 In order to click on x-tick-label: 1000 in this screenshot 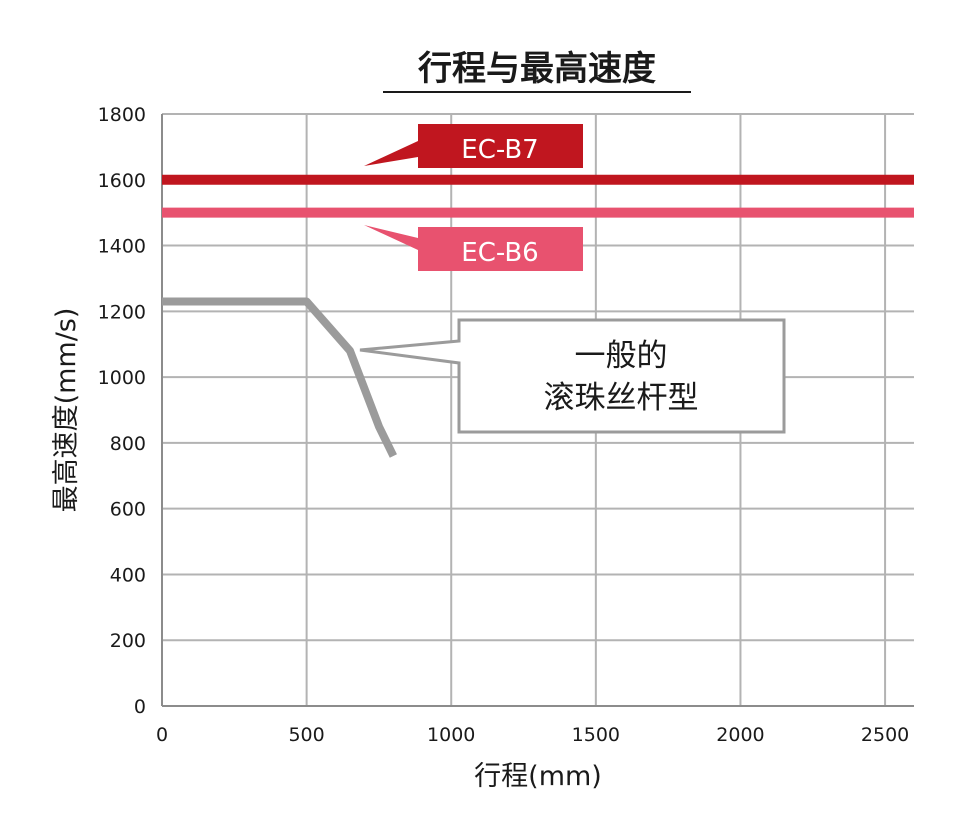, I will do `click(451, 735)`.